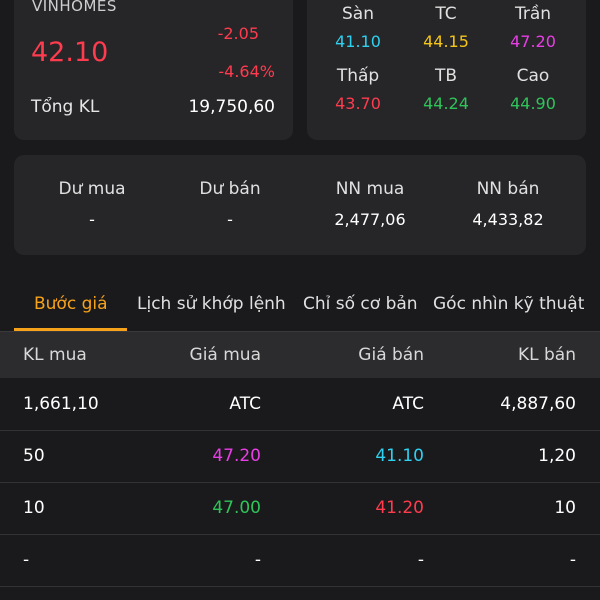 The height and width of the screenshot is (600, 600). Describe the element at coordinates (446, 27) in the screenshot. I see `range-reference: TC 44.15` at that location.